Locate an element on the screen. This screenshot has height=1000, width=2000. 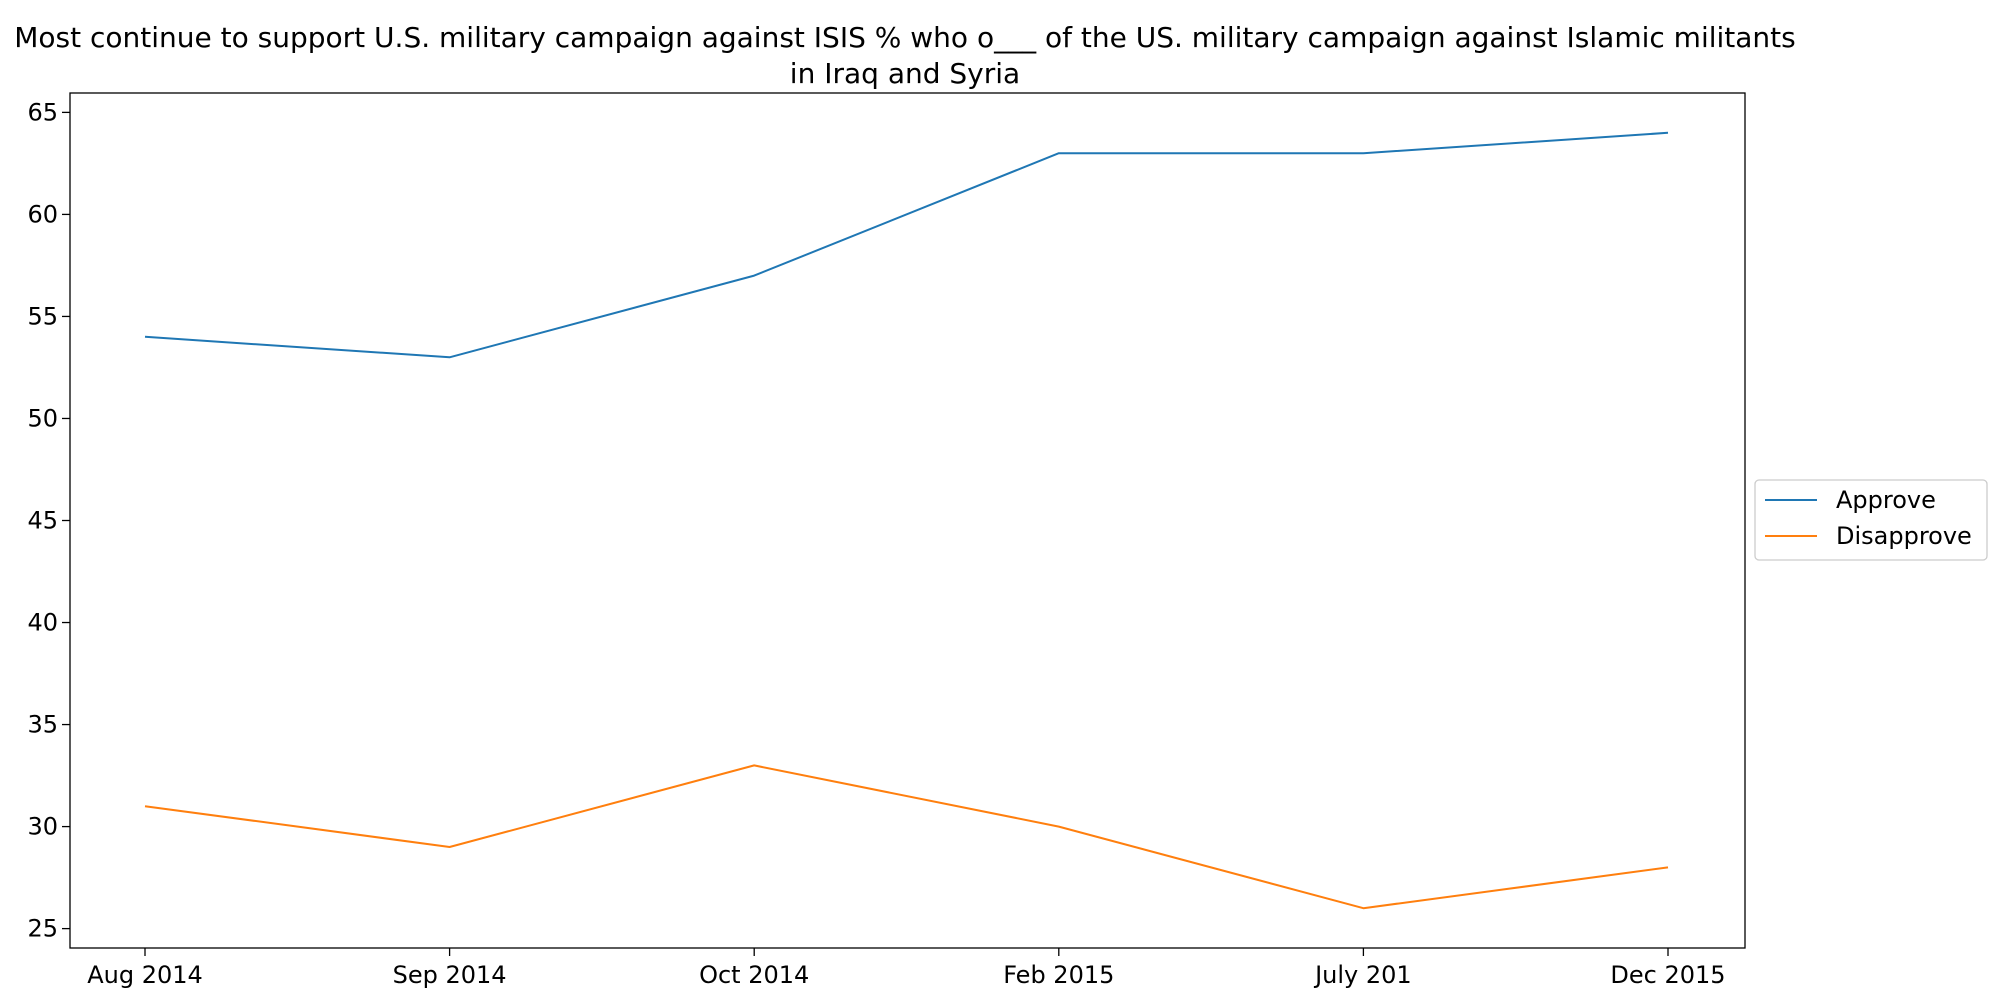
y-tick-label: 40 is located at coordinates (42, 623).